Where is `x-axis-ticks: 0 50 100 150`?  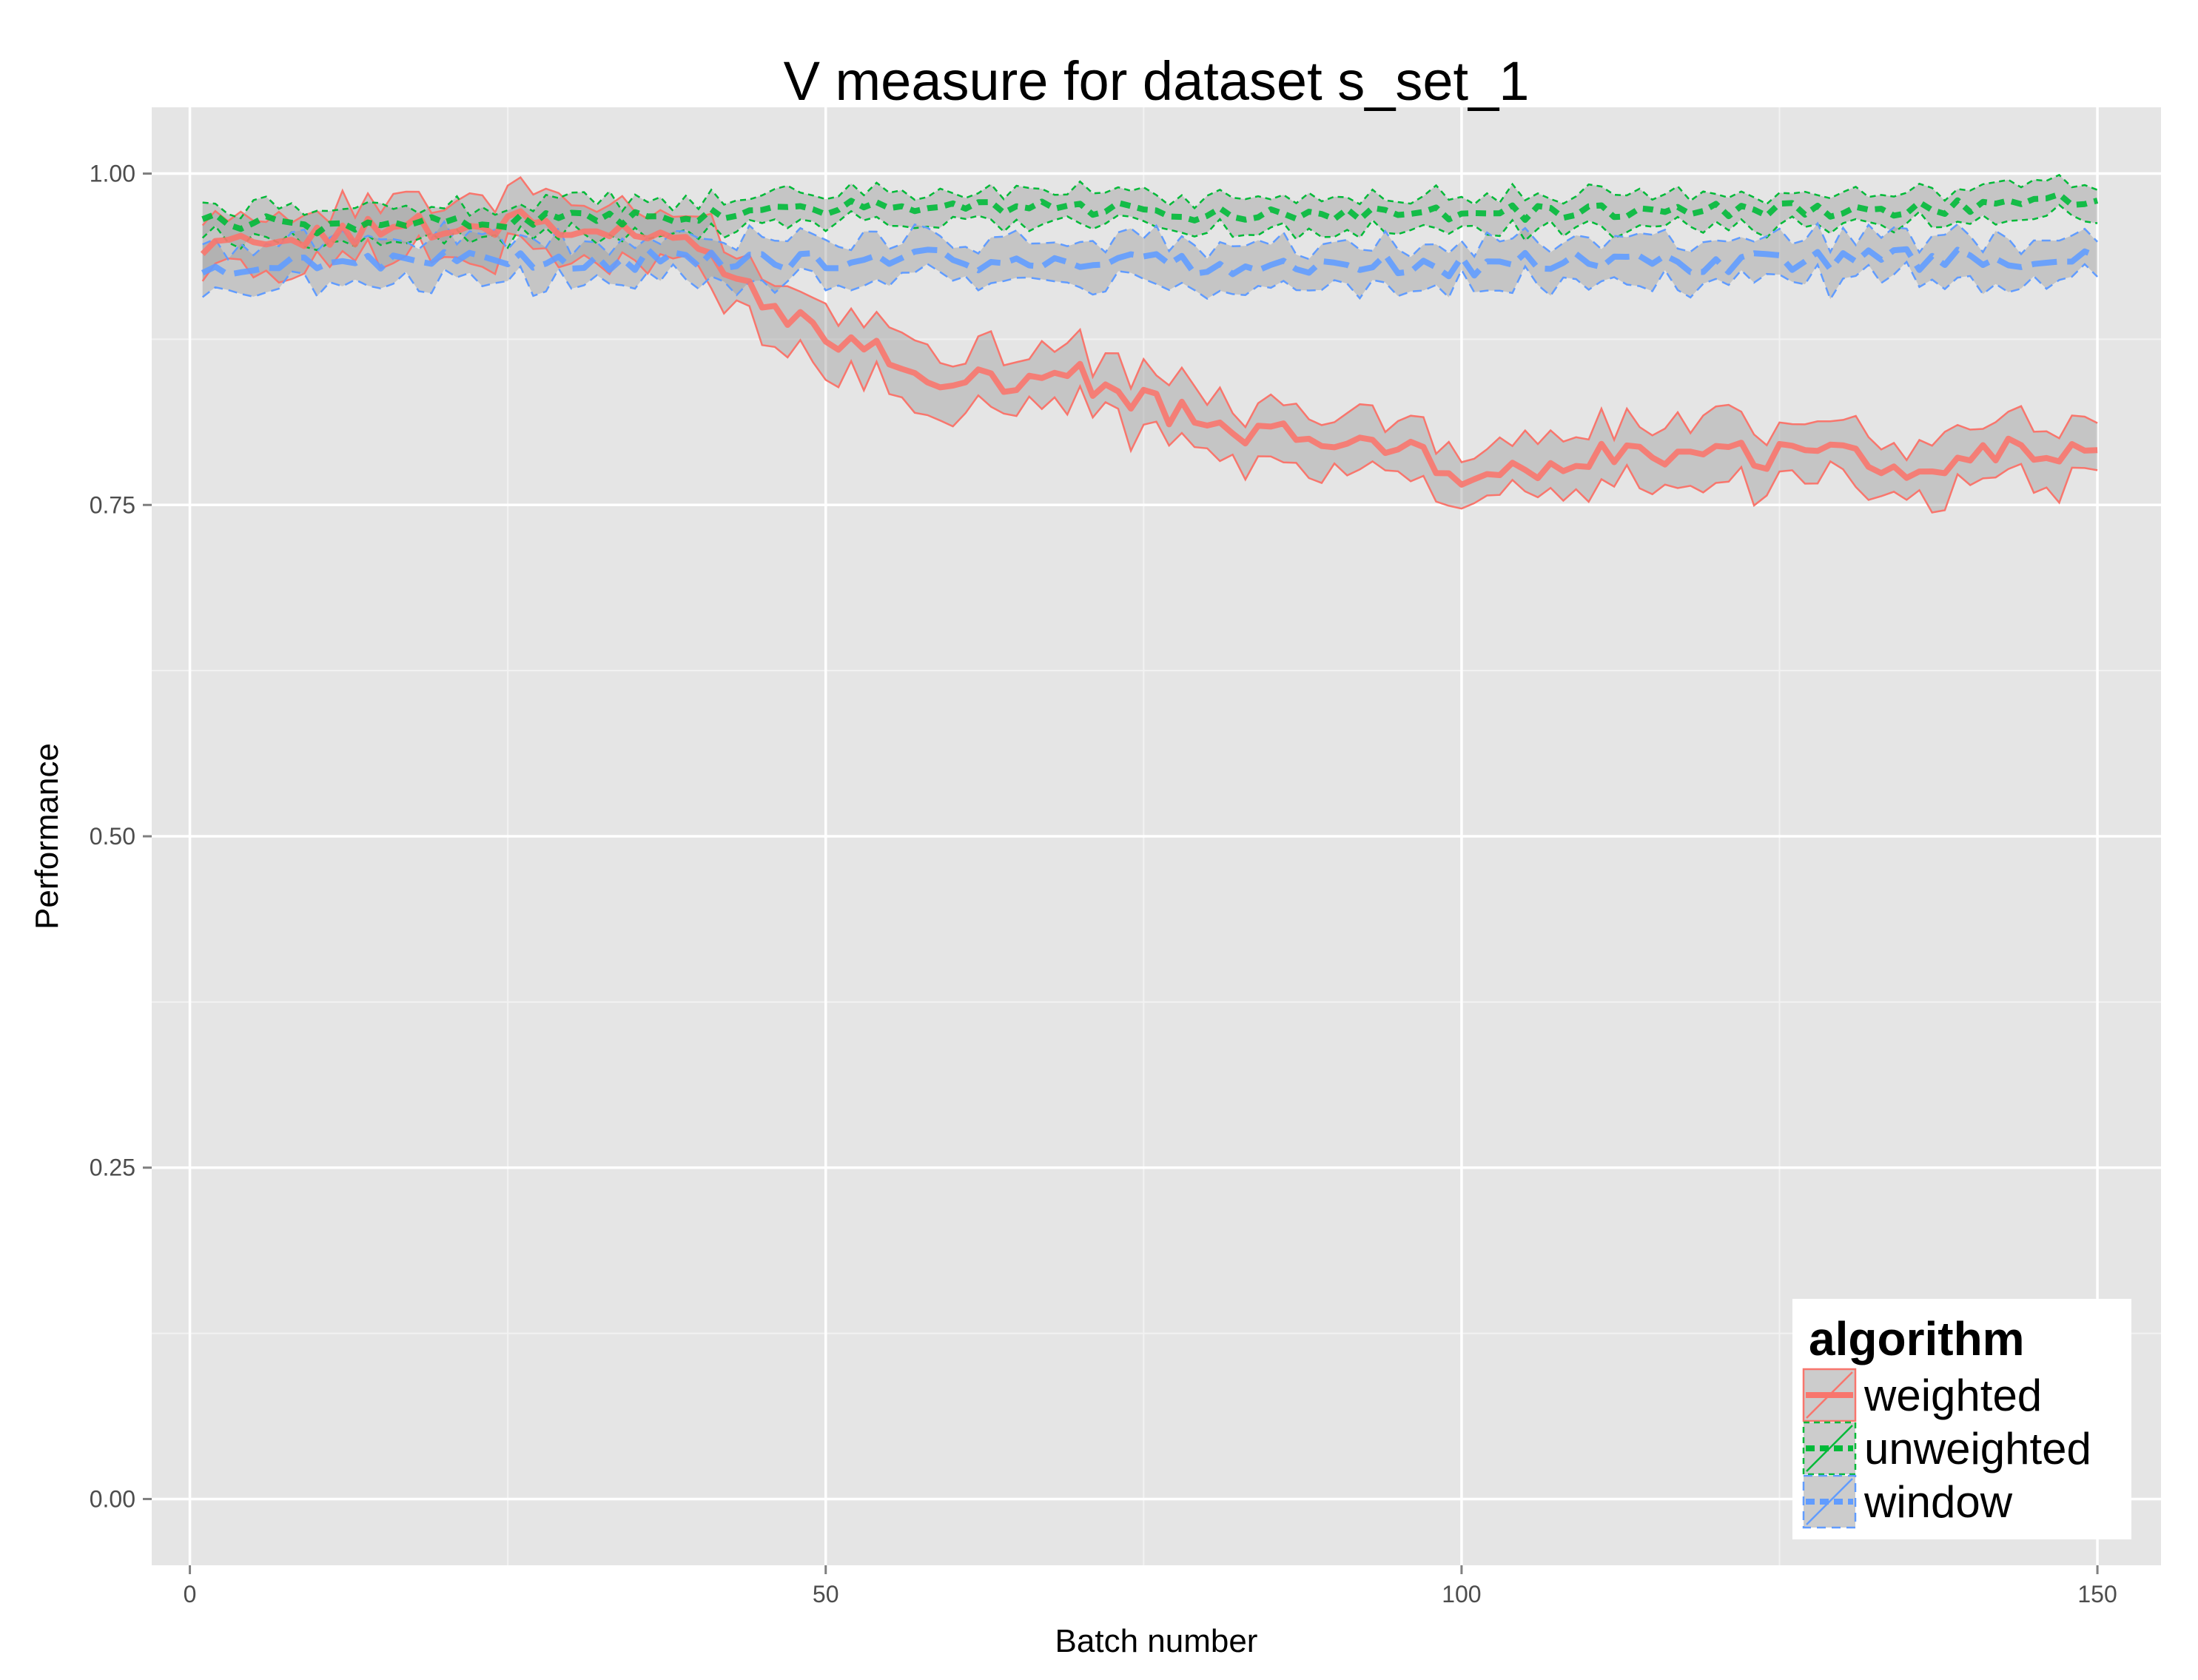 x-axis-ticks: 0 50 100 150 is located at coordinates (1150, 1586).